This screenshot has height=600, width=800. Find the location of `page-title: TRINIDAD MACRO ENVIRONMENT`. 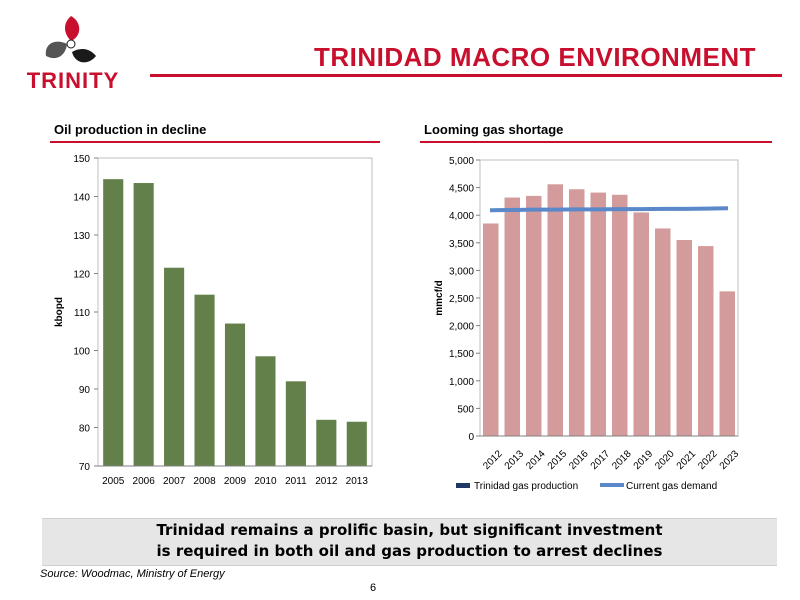

page-title: TRINIDAD MACRO ENVIRONMENT is located at coordinates (535, 57).